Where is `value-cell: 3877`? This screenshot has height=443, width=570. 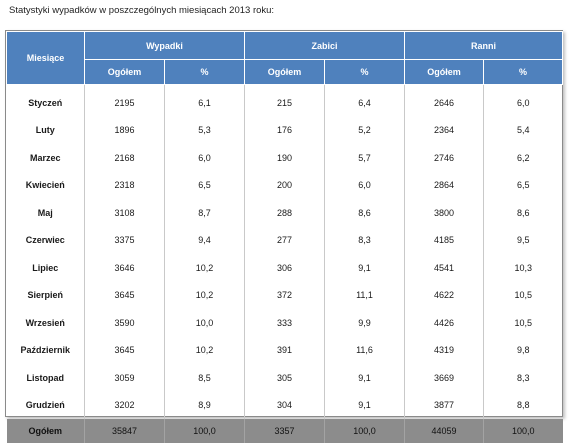 value-cell: 3877 is located at coordinates (444, 405).